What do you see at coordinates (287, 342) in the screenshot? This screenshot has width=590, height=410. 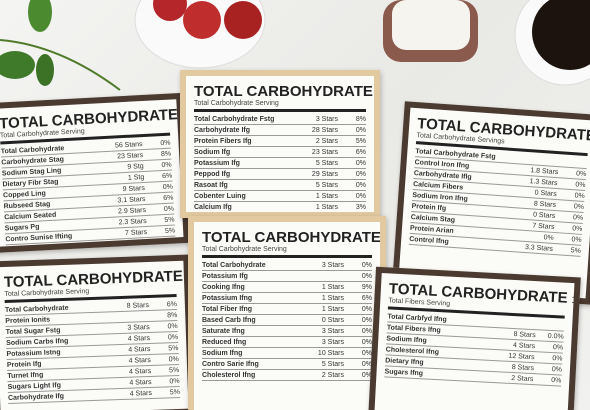 I see `nutrient-row: Reduced Ifng 3 Stars 0%` at bounding box center [287, 342].